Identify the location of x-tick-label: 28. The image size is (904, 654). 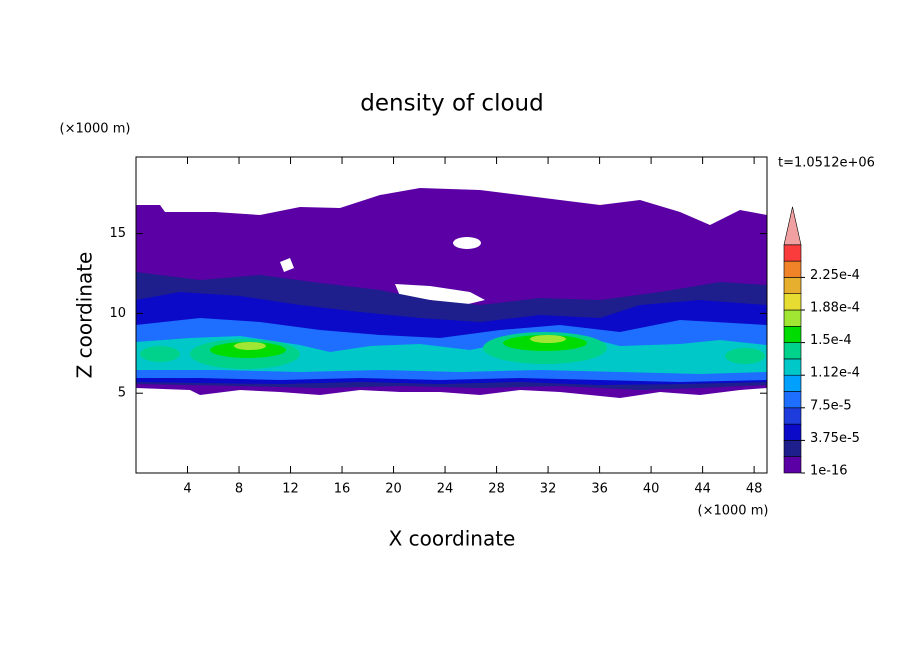
(496, 489).